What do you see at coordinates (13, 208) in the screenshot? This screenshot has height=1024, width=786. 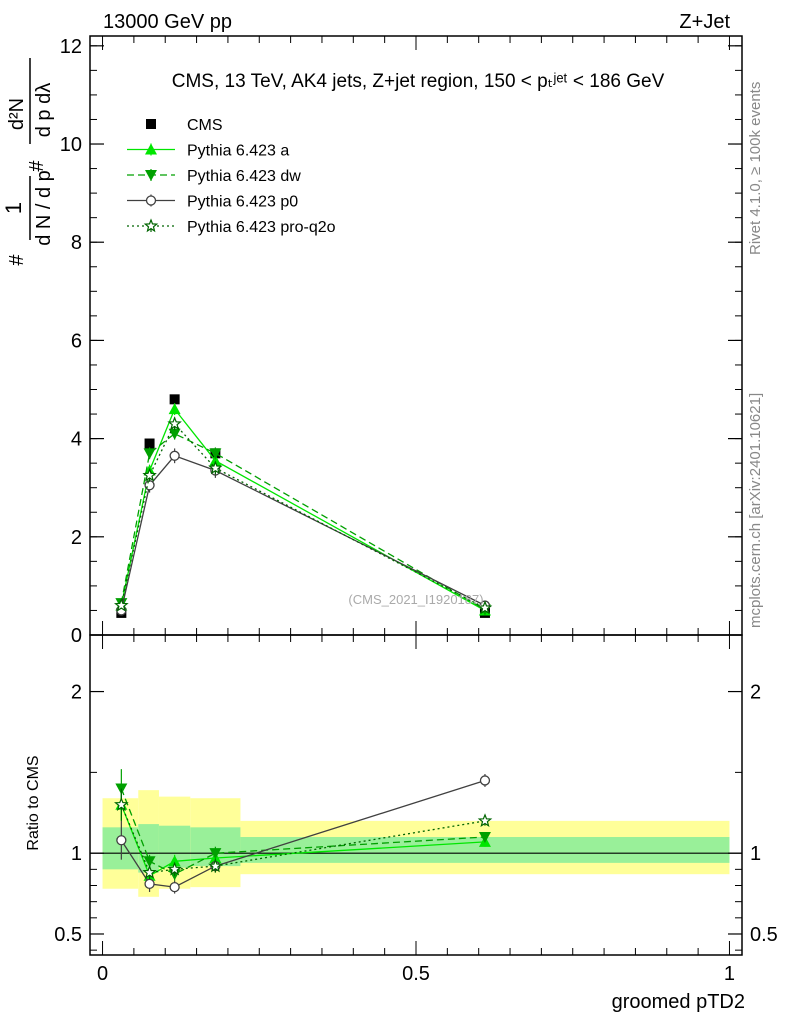 I see `svg-text: 1` at bounding box center [13, 208].